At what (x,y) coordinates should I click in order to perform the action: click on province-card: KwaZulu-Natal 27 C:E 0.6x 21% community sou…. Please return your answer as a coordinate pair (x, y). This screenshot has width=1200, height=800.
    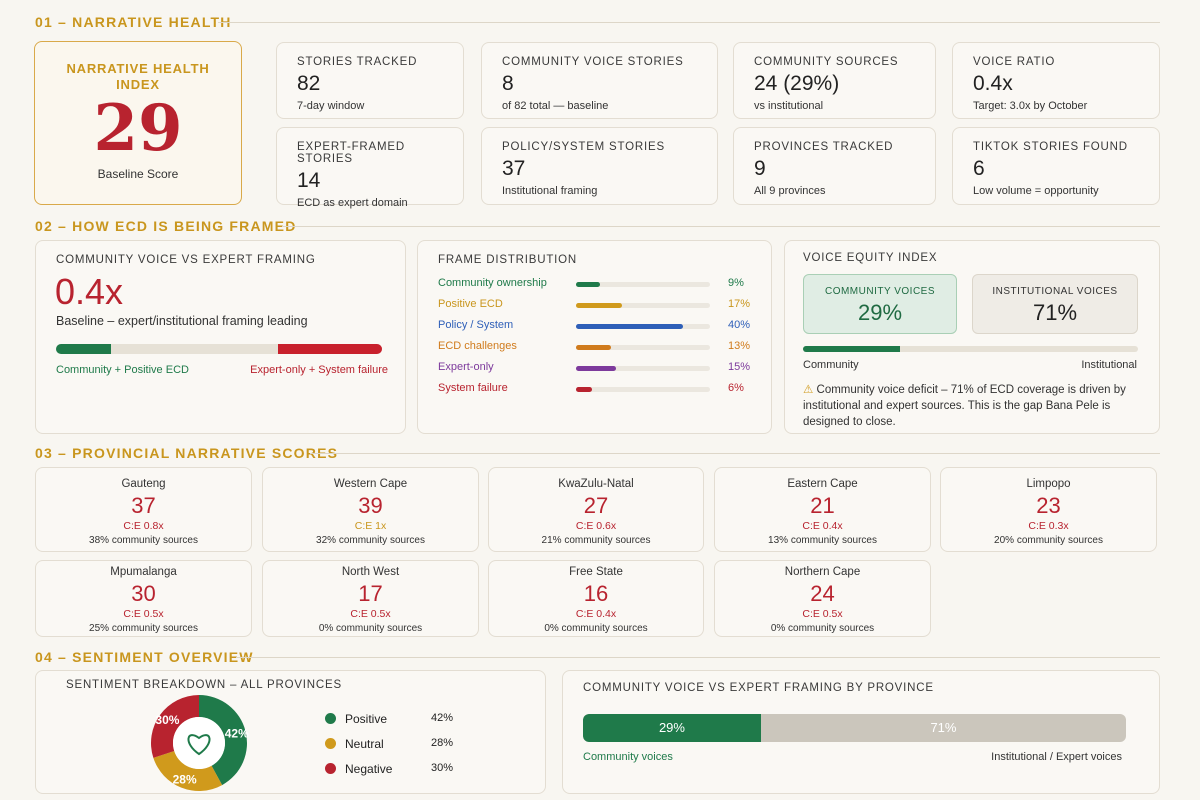
    Looking at the image, I should click on (596, 509).